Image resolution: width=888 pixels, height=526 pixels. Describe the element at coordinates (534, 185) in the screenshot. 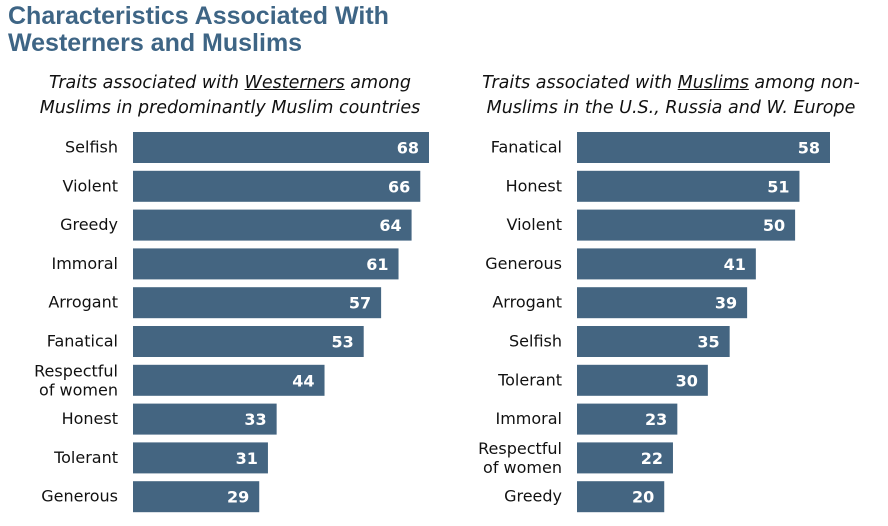

I see `right-category-label-1: Honest` at that location.